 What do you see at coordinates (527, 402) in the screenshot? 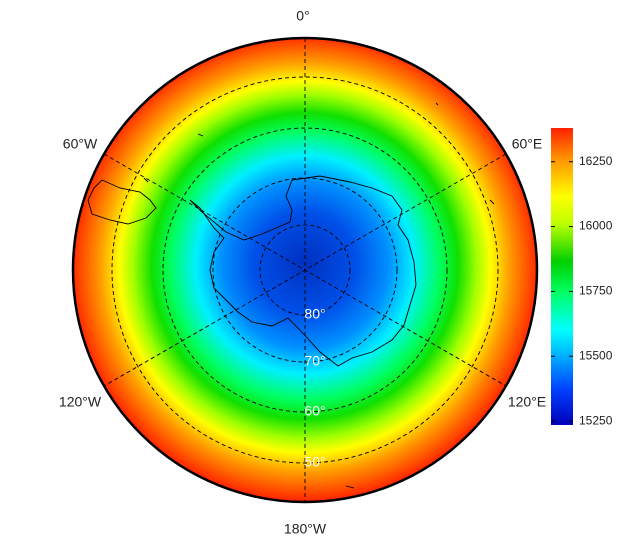
I see `longitude-label: 120°E` at bounding box center [527, 402].